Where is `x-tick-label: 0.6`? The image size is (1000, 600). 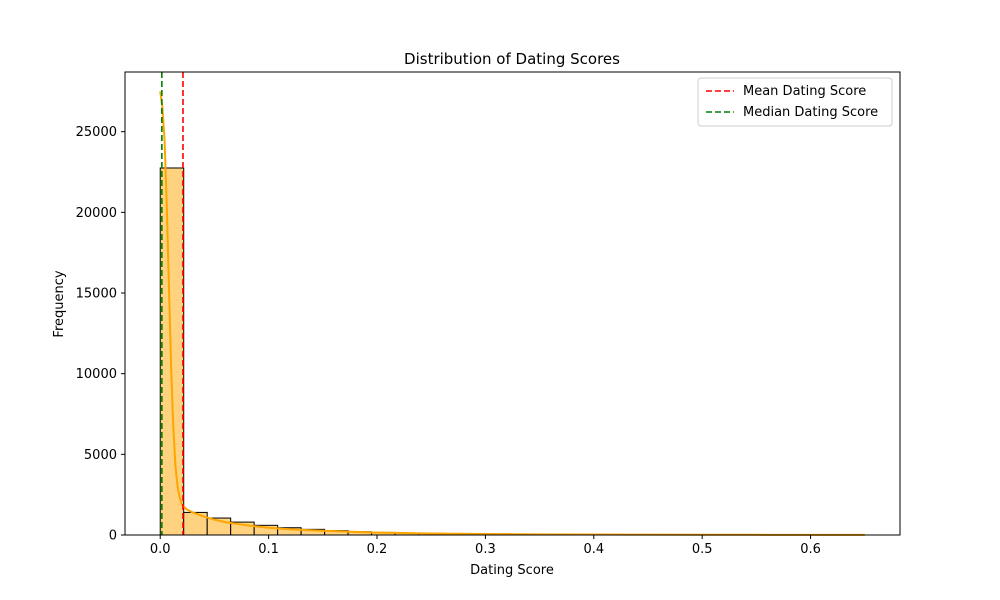 x-tick-label: 0.6 is located at coordinates (810, 549).